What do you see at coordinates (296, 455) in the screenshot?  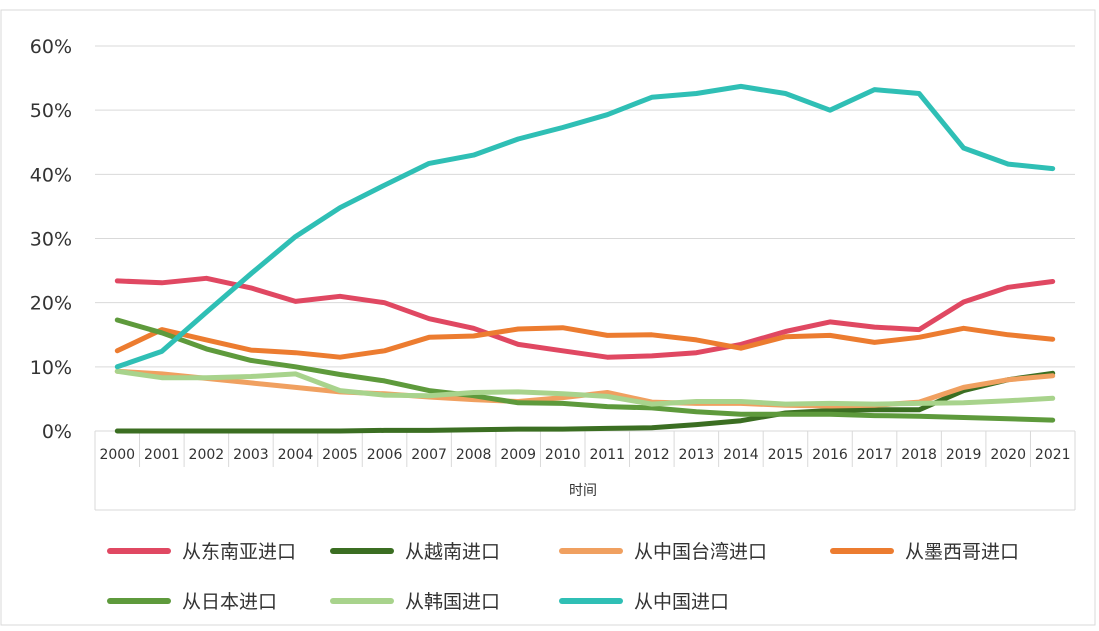 I see `x-tick-label: 2004` at bounding box center [296, 455].